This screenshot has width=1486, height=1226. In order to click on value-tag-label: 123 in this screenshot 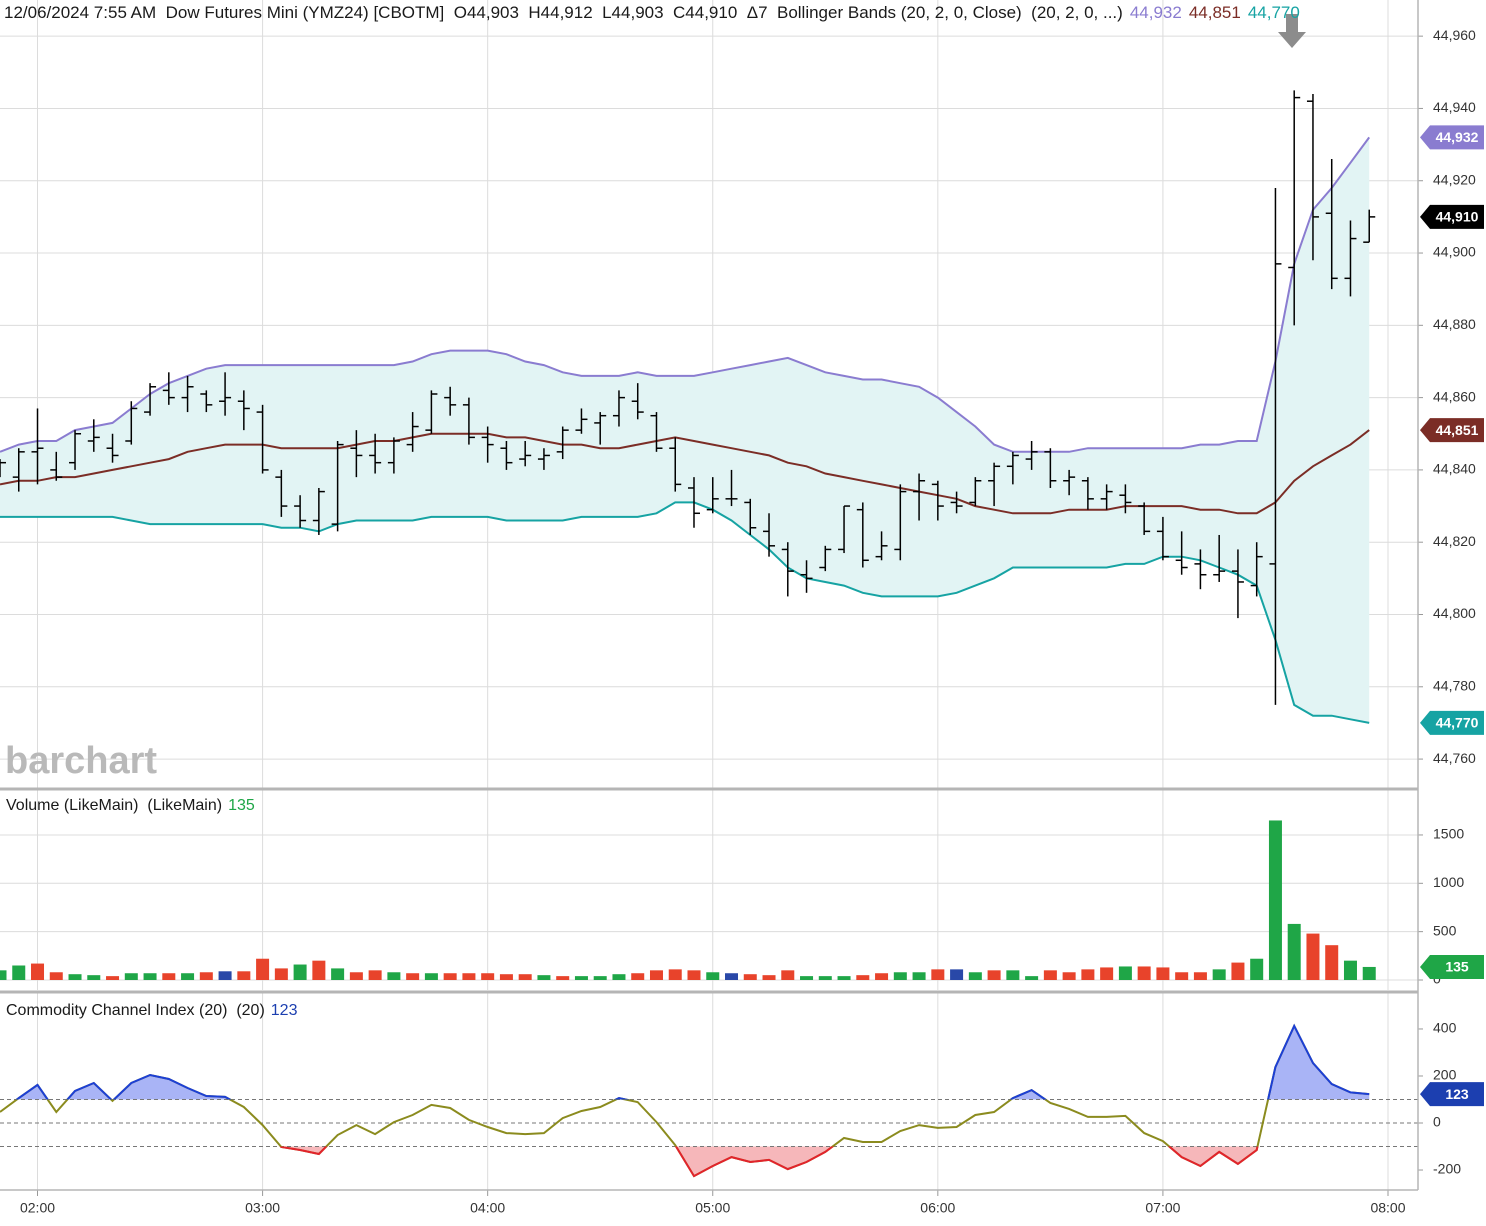, I will do `click(1457, 1094)`.